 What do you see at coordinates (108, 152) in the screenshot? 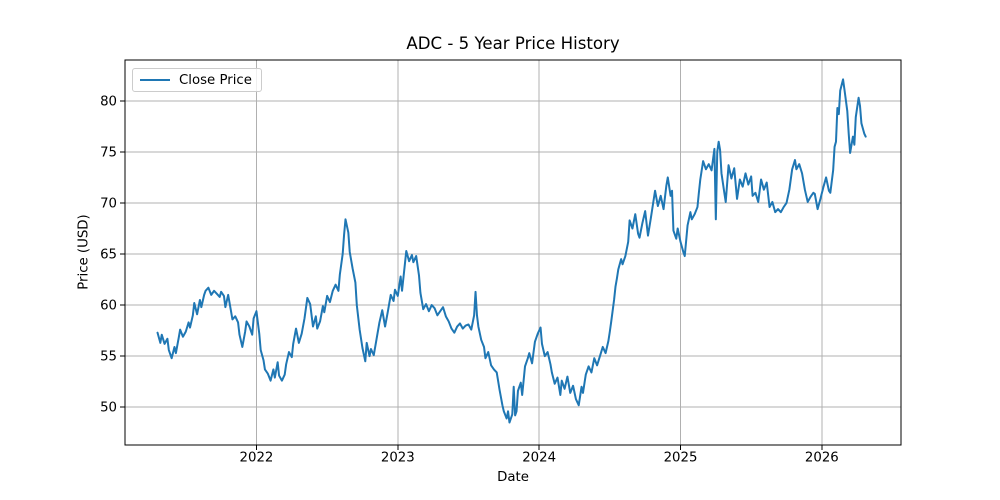
I see `y-tick-label: 75` at bounding box center [108, 152].